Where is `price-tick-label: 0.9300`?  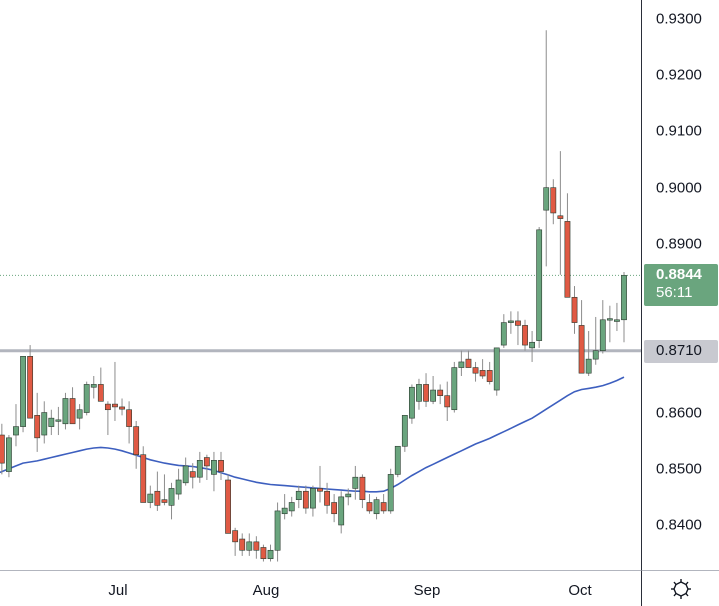
price-tick-label: 0.9300 is located at coordinates (679, 19).